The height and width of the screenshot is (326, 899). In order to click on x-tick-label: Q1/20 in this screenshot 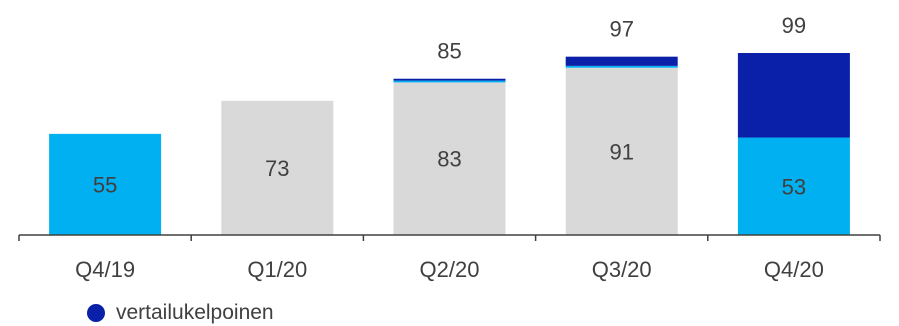, I will do `click(277, 269)`.